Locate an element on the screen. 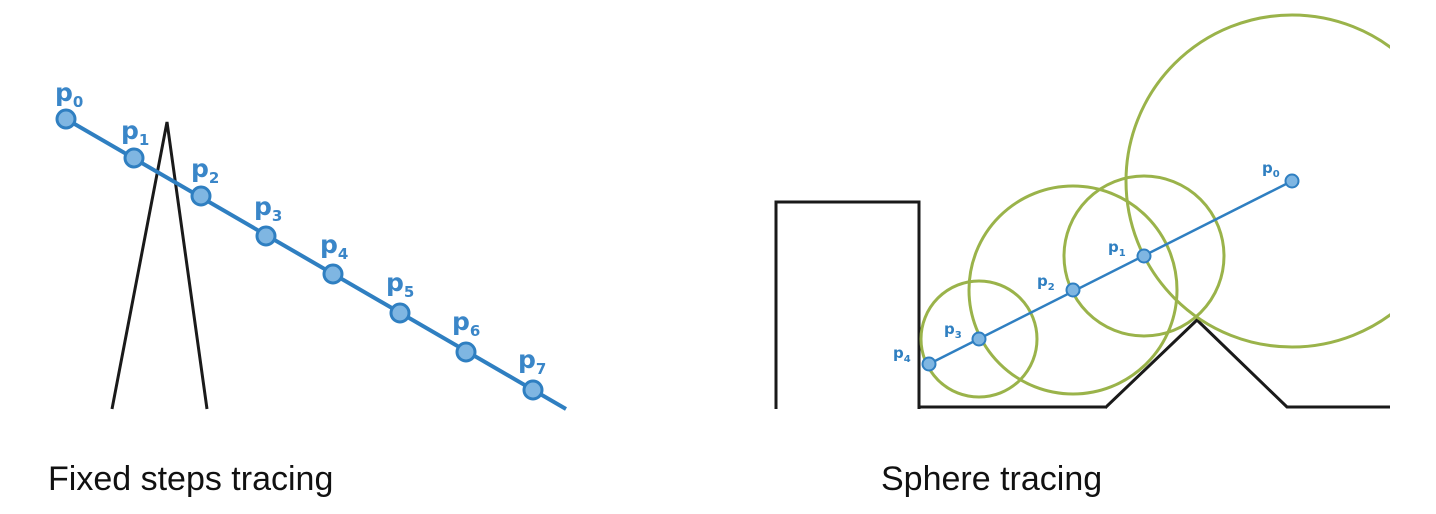 The image size is (1436, 514). sphere-p1 is located at coordinates (1144, 256).